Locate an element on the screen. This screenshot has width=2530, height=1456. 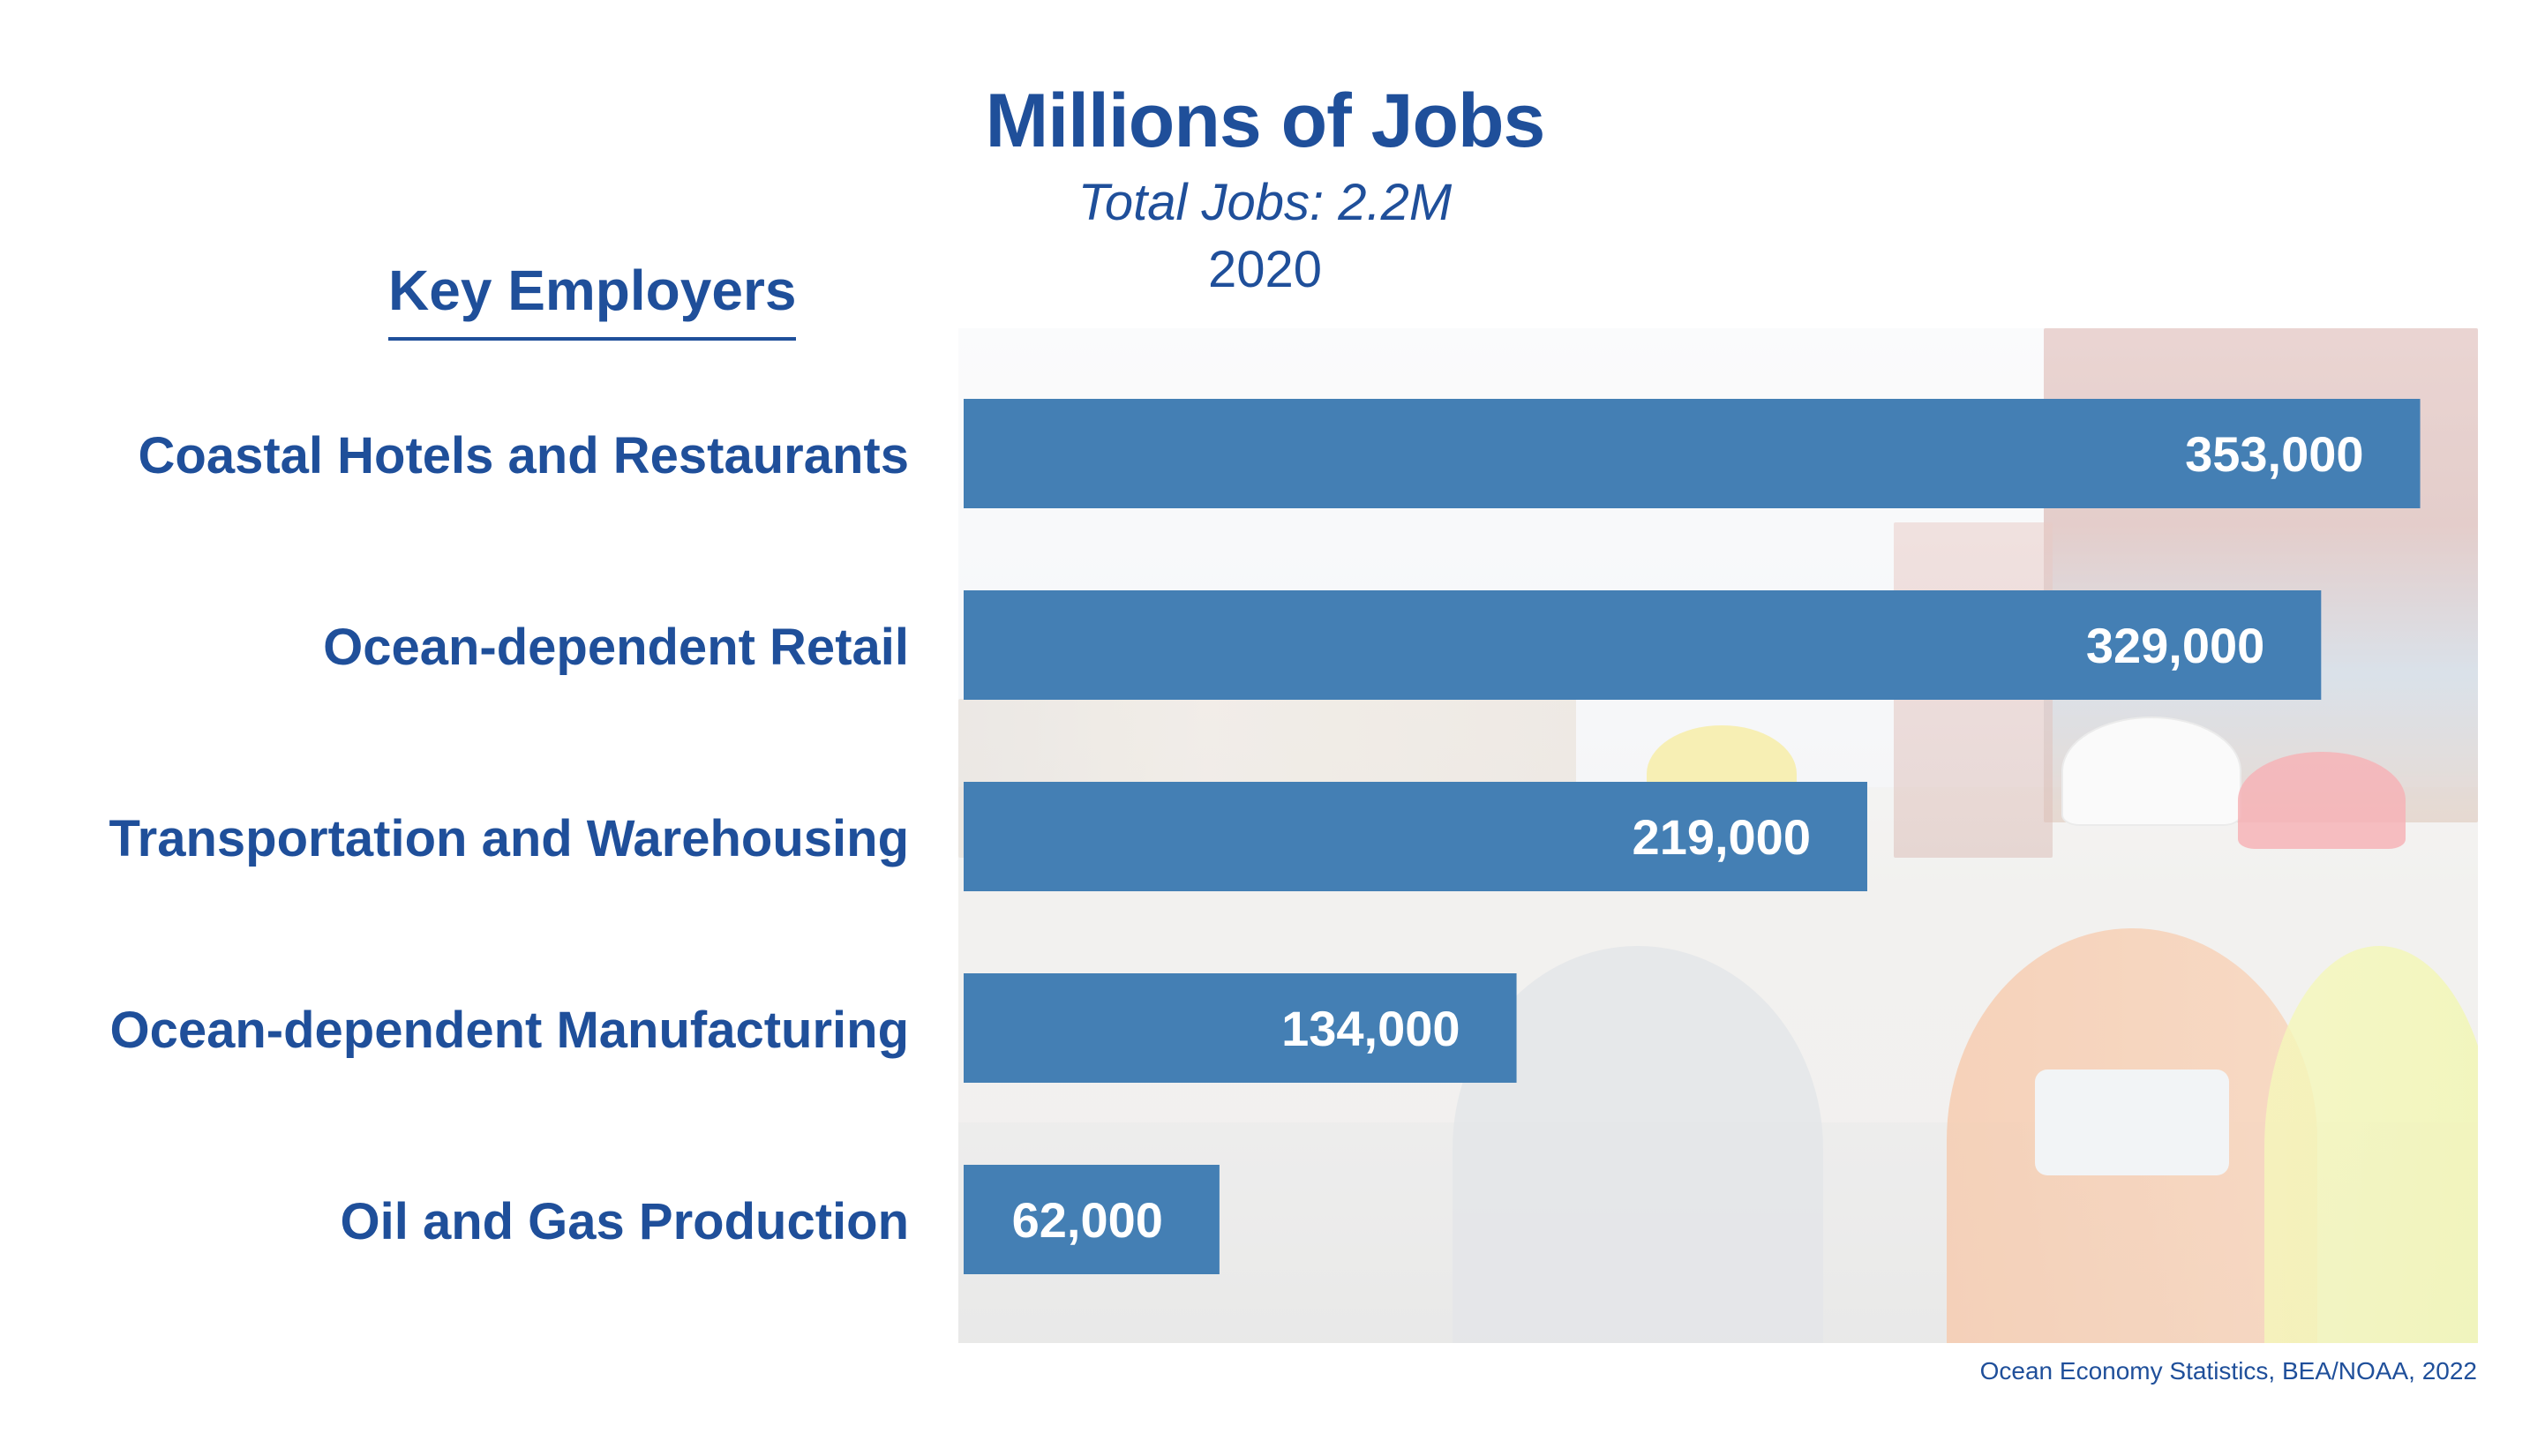
tablet is located at coordinates (2132, 1122).